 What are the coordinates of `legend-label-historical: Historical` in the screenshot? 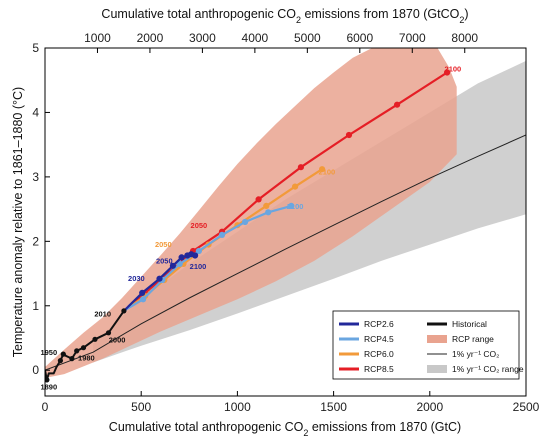 It's located at (469, 324).